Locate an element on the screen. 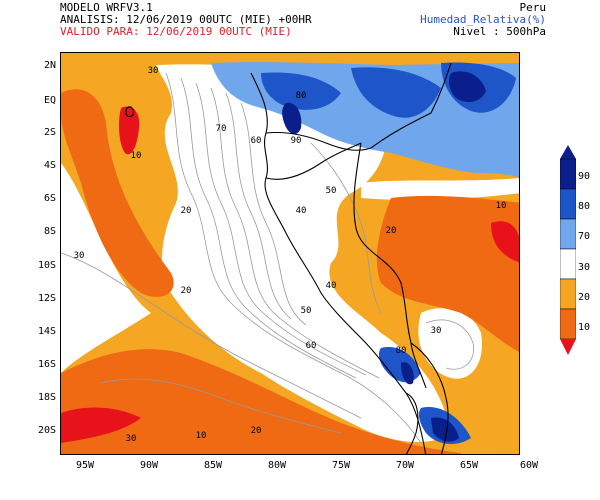 The width and height of the screenshot is (600, 500). analysis-time: ANALISIS: 12/06/2019 00UTC (MIE) +00HR is located at coordinates (186, 19).